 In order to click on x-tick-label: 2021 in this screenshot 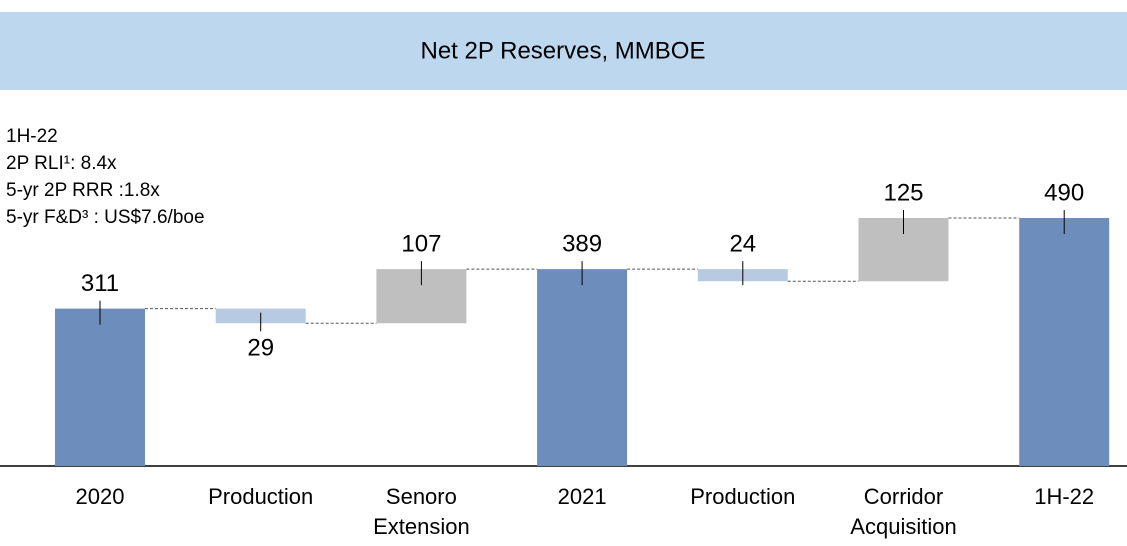, I will do `click(582, 496)`.